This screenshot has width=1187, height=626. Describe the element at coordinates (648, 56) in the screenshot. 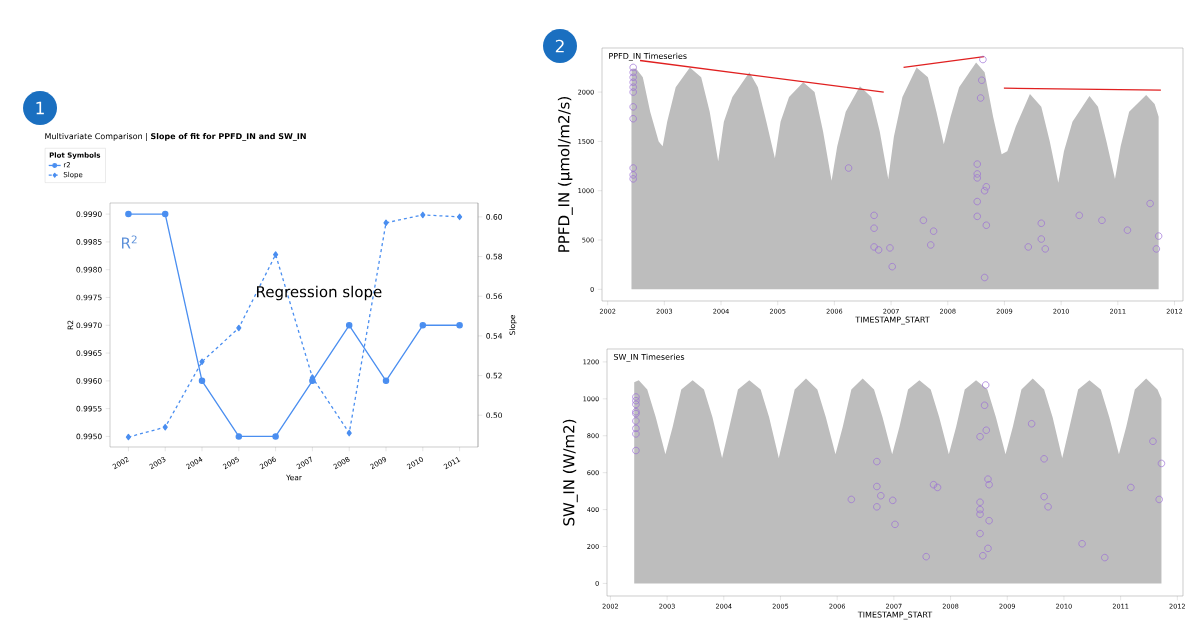

I see `text: PPFD_IN Timeseries` at that location.